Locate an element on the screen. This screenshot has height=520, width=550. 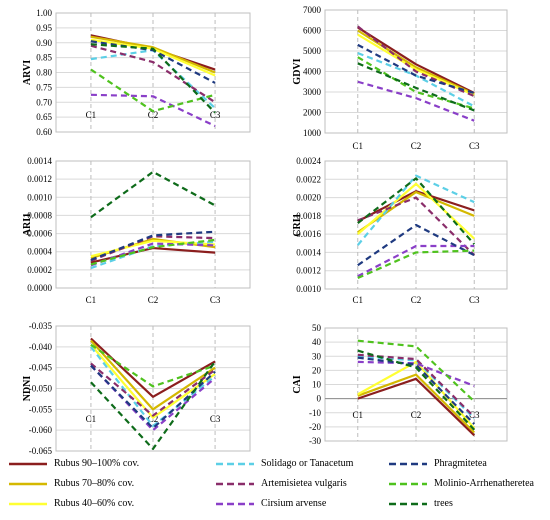
y-axis-label: GDVI is located at coordinates (297, 71).